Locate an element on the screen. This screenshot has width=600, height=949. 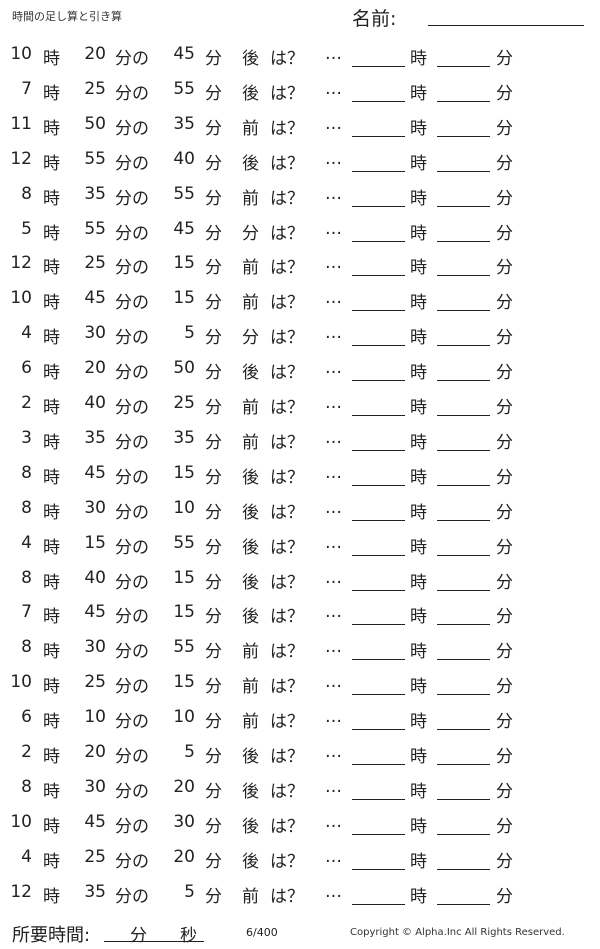
time-taken-field is located at coordinates (154, 941).